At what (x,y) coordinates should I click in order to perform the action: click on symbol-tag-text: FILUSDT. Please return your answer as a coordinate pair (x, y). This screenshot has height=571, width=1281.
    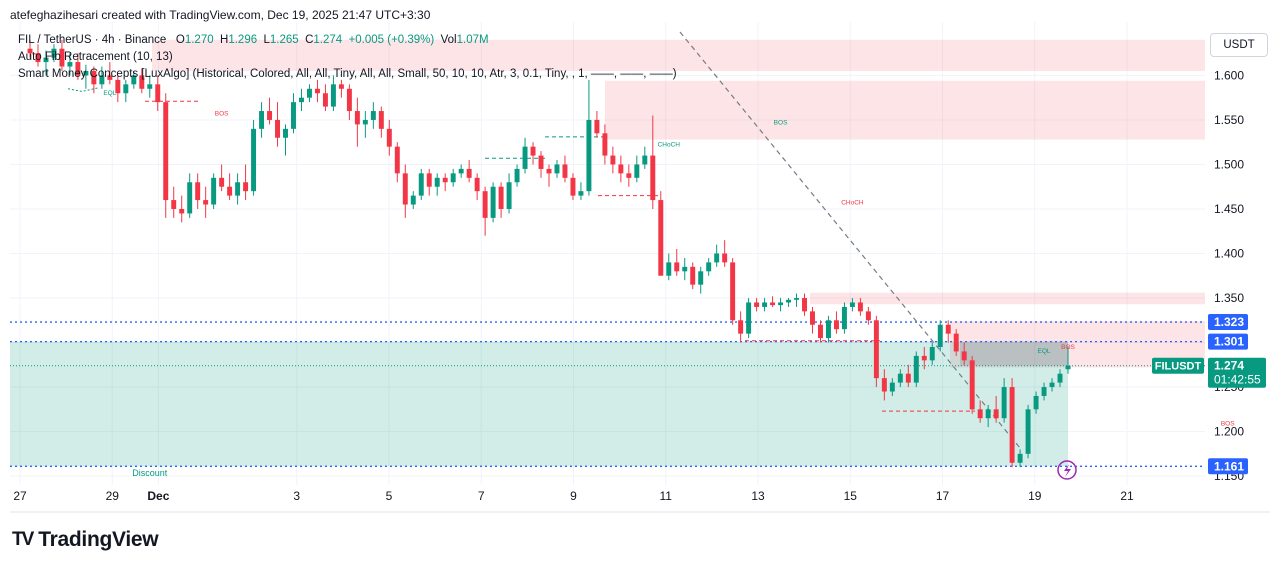
    Looking at the image, I should click on (1178, 367).